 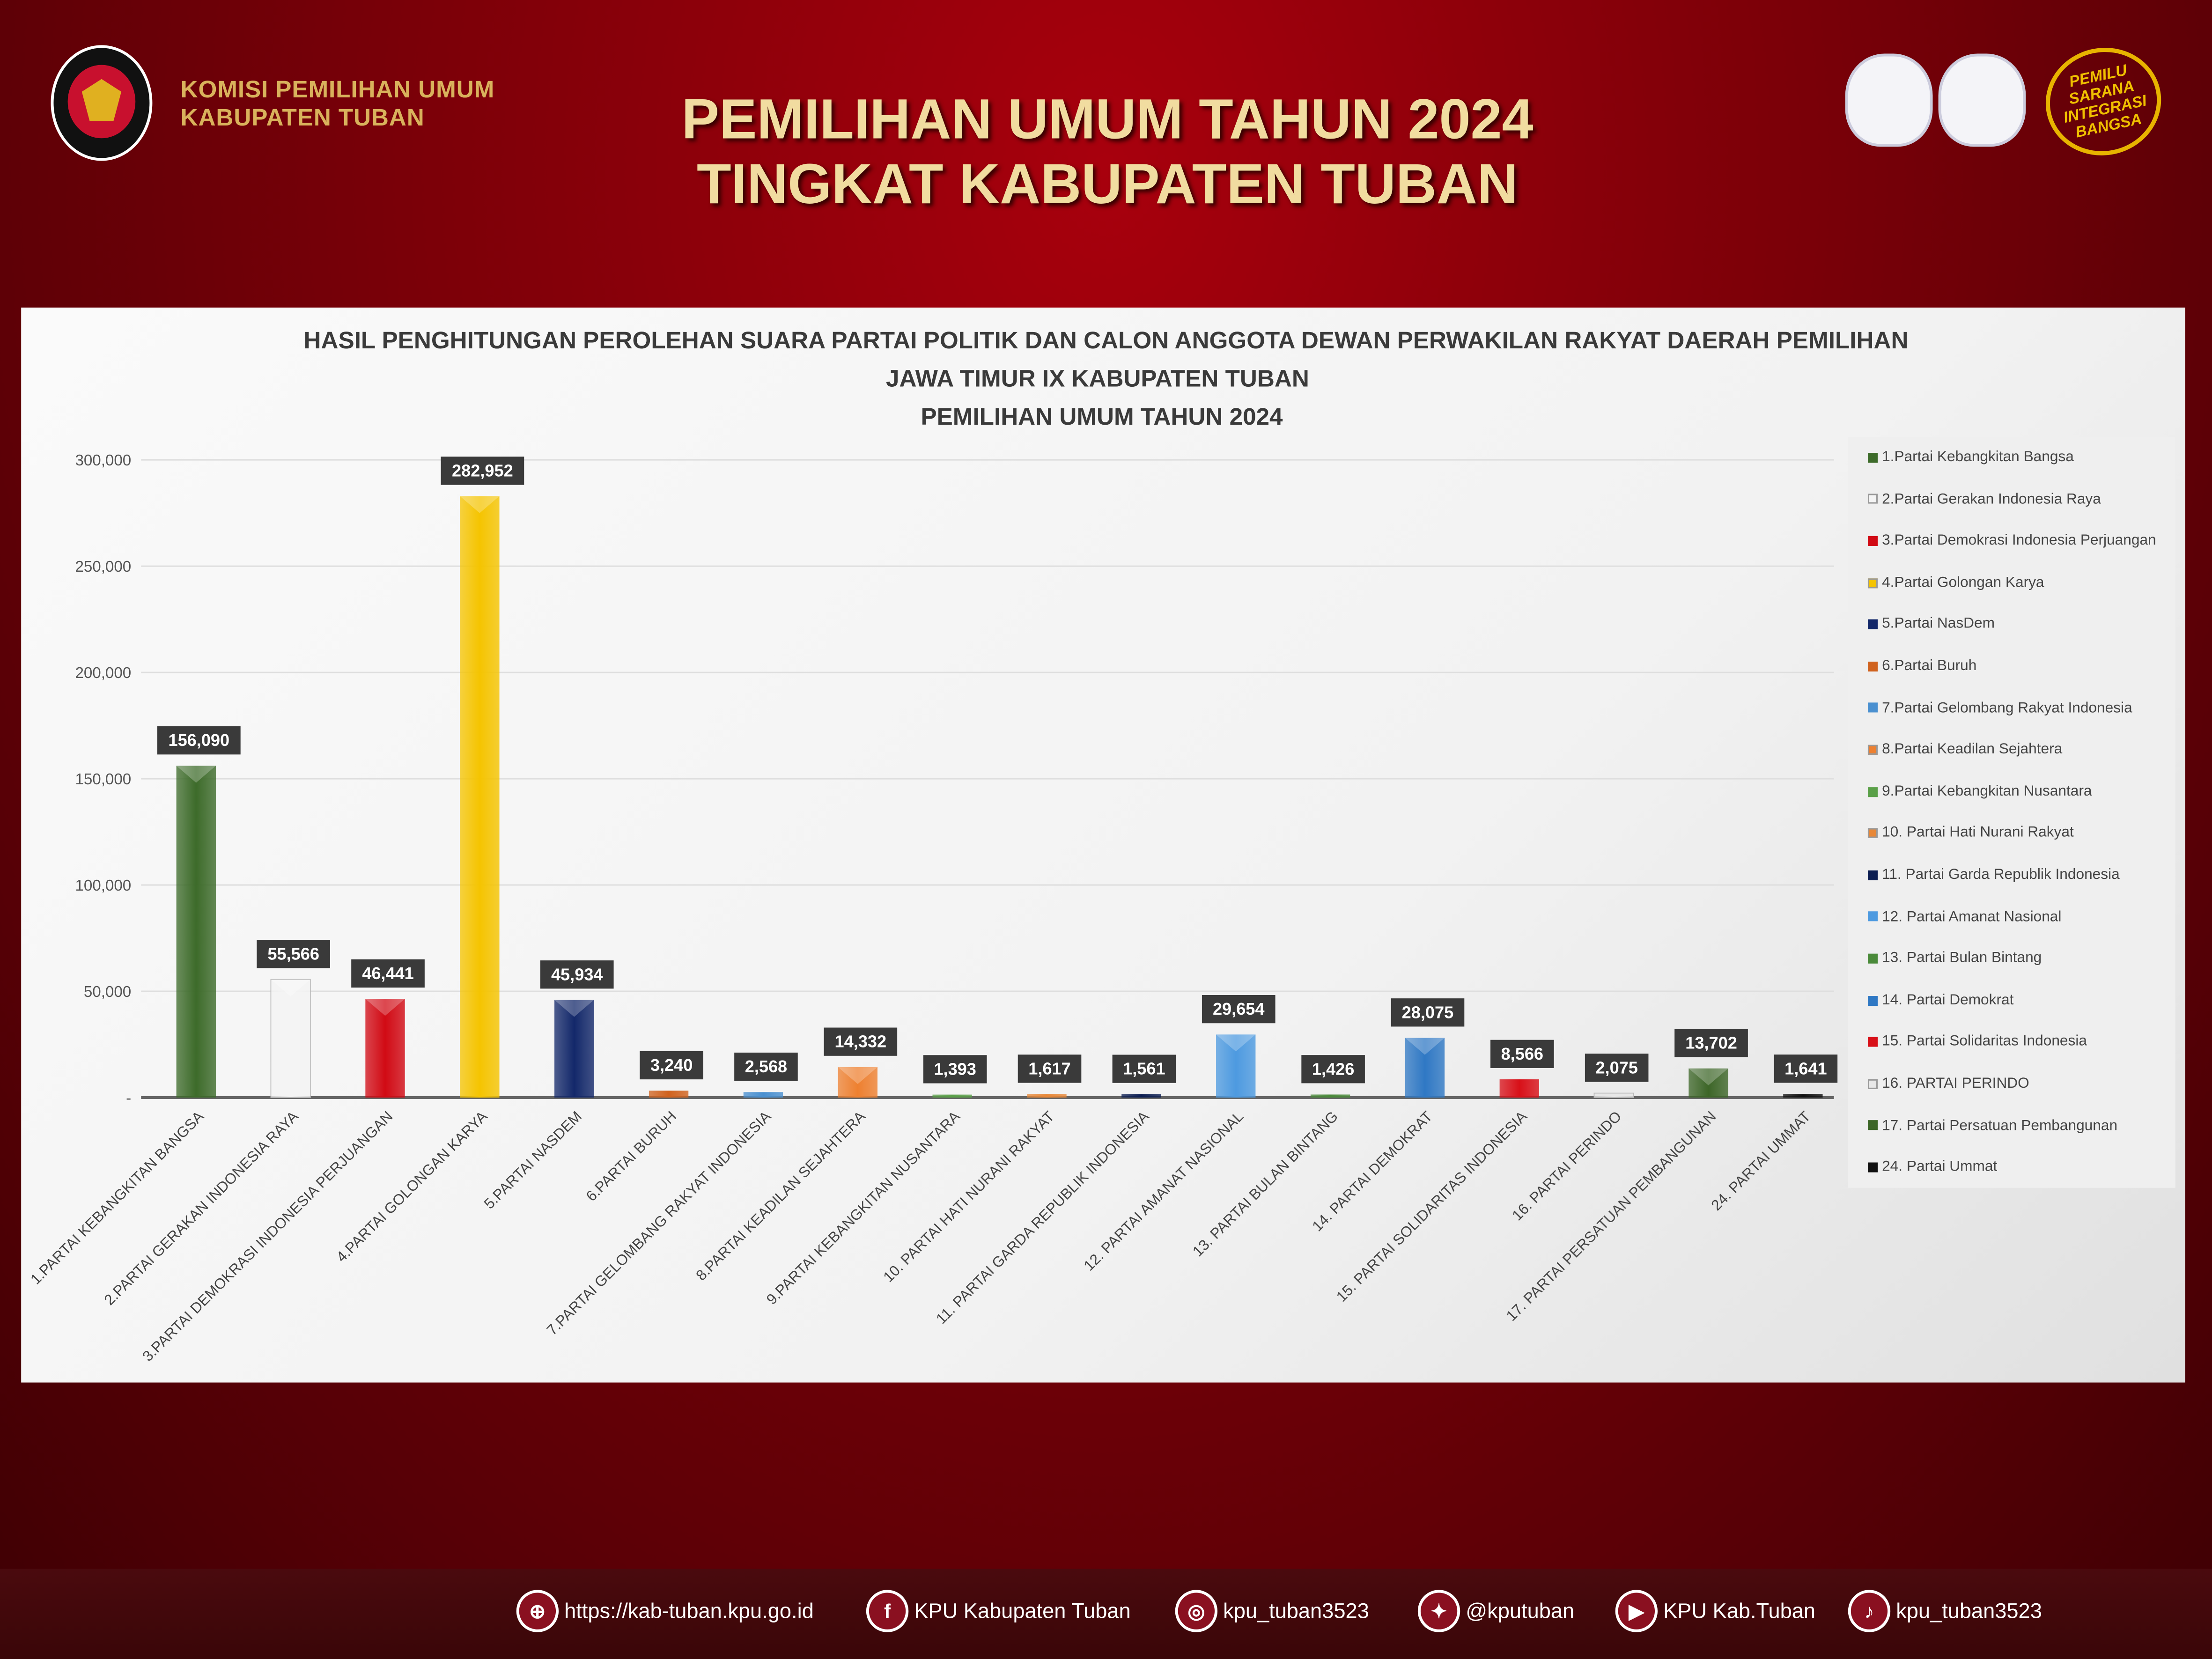 I want to click on legend-item: 11. Partai Garda Republik Indonesia, so click(x=1993, y=875).